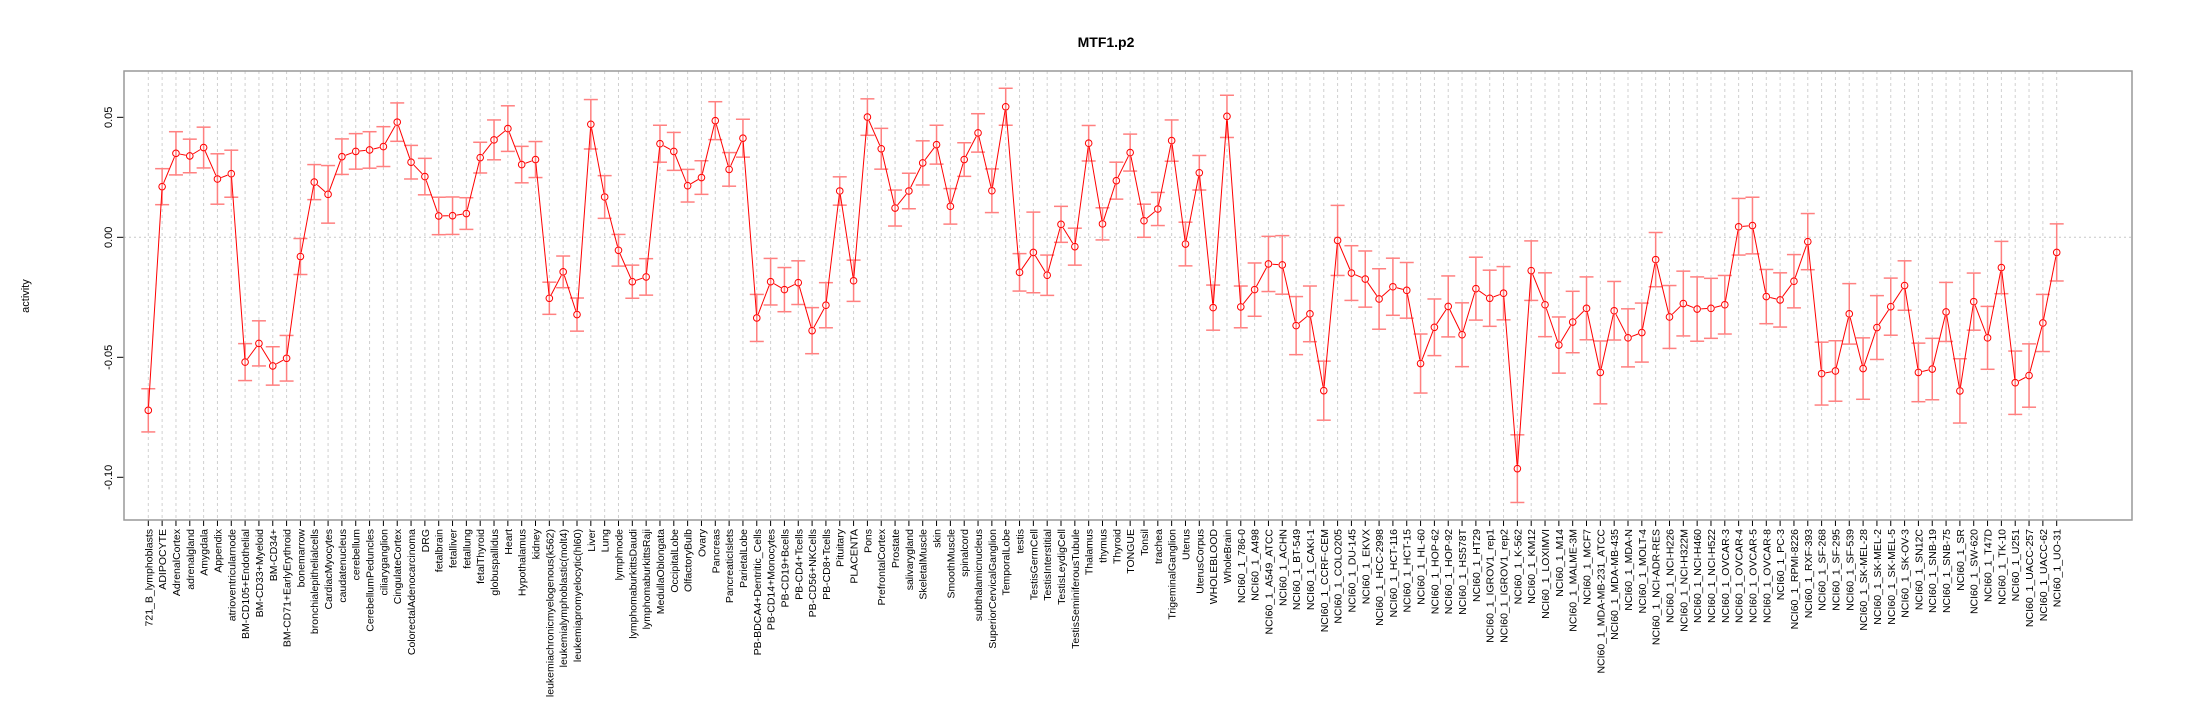  I want to click on x-tick-label: NCI60_1_HT29, so click(1477, 565).